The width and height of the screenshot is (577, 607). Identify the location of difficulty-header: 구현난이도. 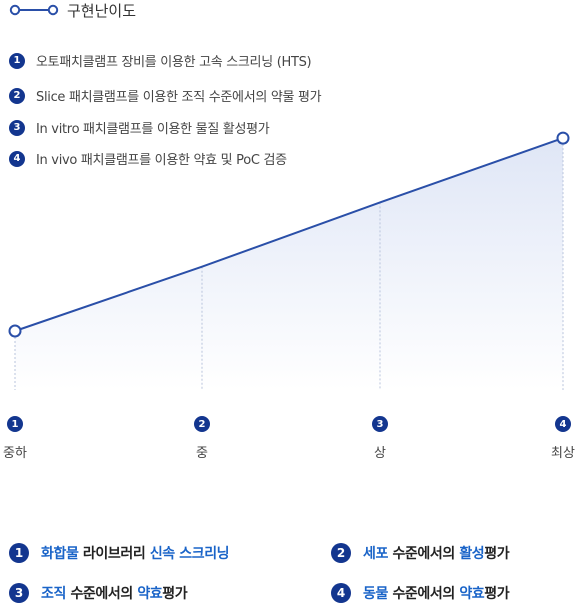
(72, 10).